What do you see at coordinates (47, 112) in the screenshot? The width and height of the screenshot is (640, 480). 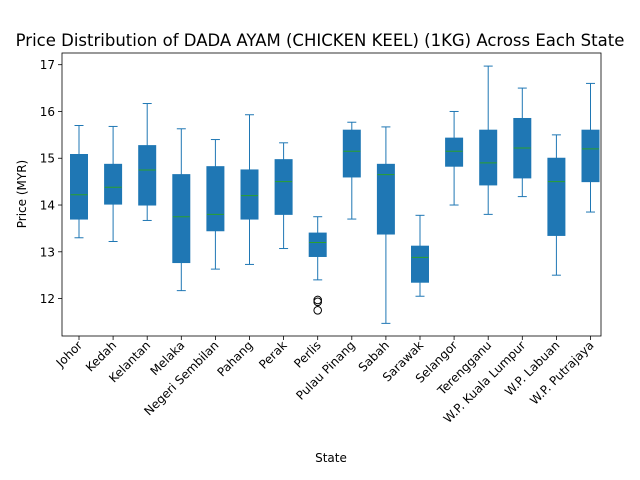 I see `y-tick-label: 16` at bounding box center [47, 112].